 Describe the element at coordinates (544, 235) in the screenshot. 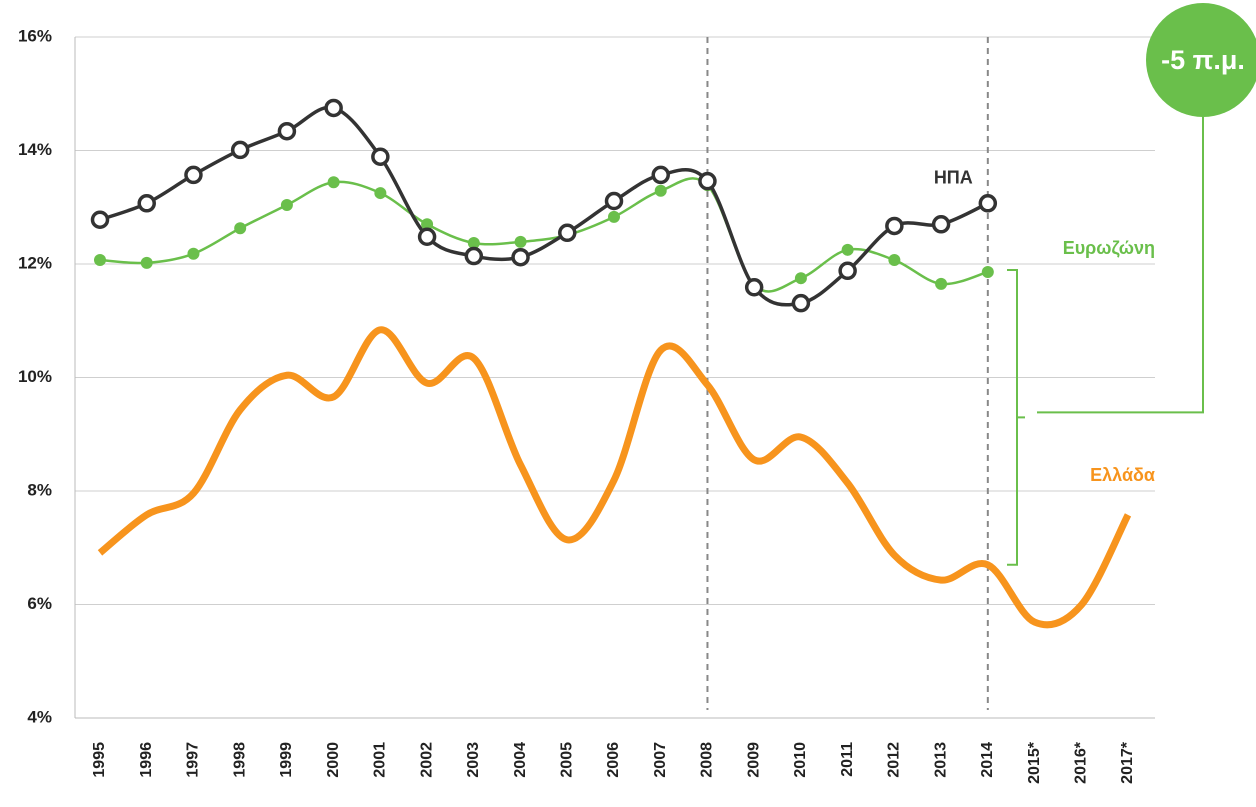

I see `series-line` at that location.